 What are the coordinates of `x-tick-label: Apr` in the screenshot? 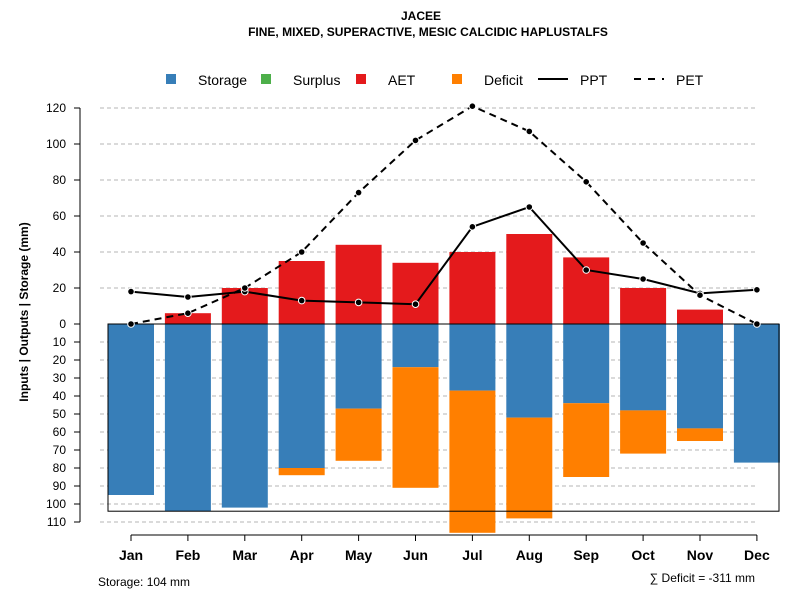 It's located at (302, 555).